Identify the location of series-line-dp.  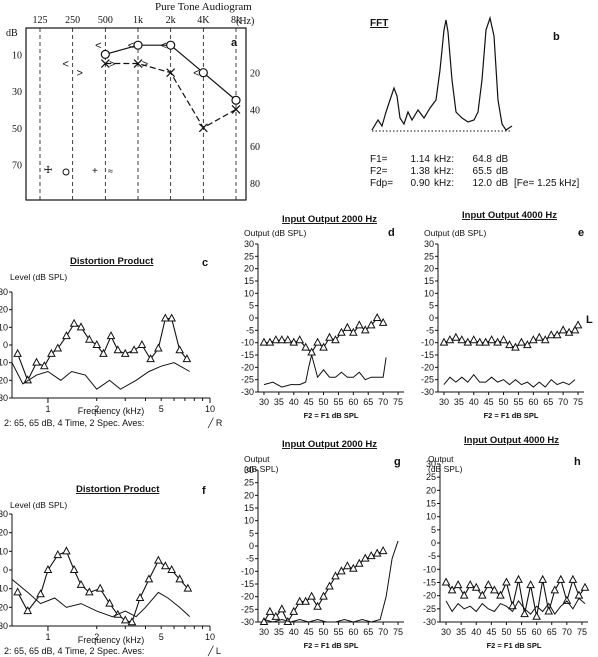
(103, 586).